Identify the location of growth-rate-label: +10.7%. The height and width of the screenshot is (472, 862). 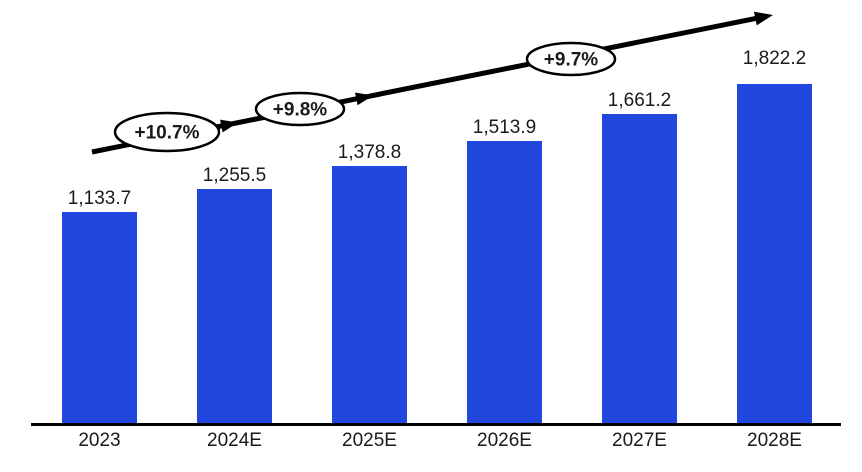
(167, 133).